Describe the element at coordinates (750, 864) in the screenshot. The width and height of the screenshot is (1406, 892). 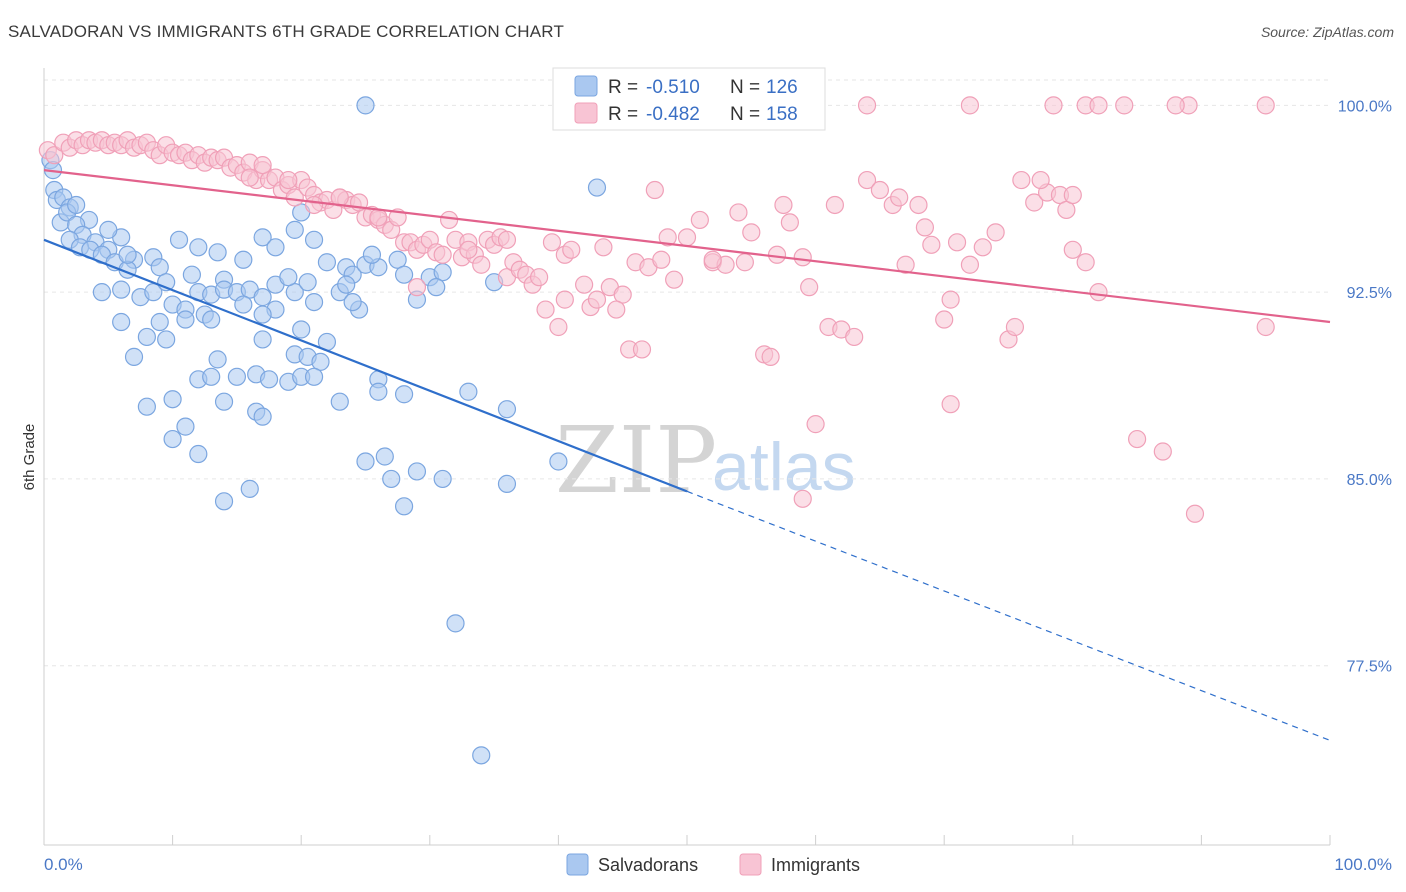
I see `bottom-legend-swatch-immigrants` at that location.